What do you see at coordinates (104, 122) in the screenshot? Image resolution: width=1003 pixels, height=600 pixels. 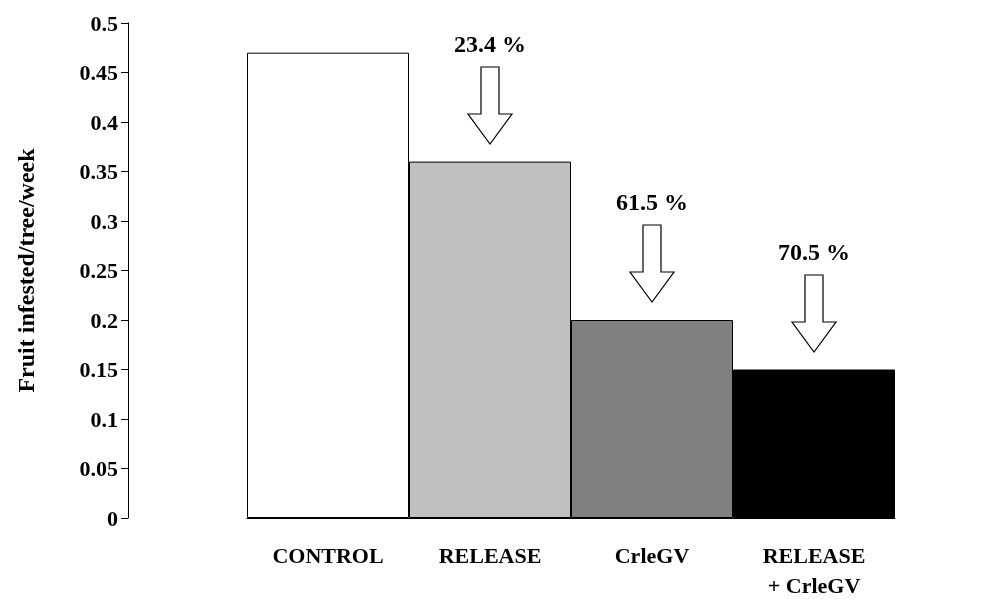 I see `y-tick-label: 0.4` at bounding box center [104, 122].